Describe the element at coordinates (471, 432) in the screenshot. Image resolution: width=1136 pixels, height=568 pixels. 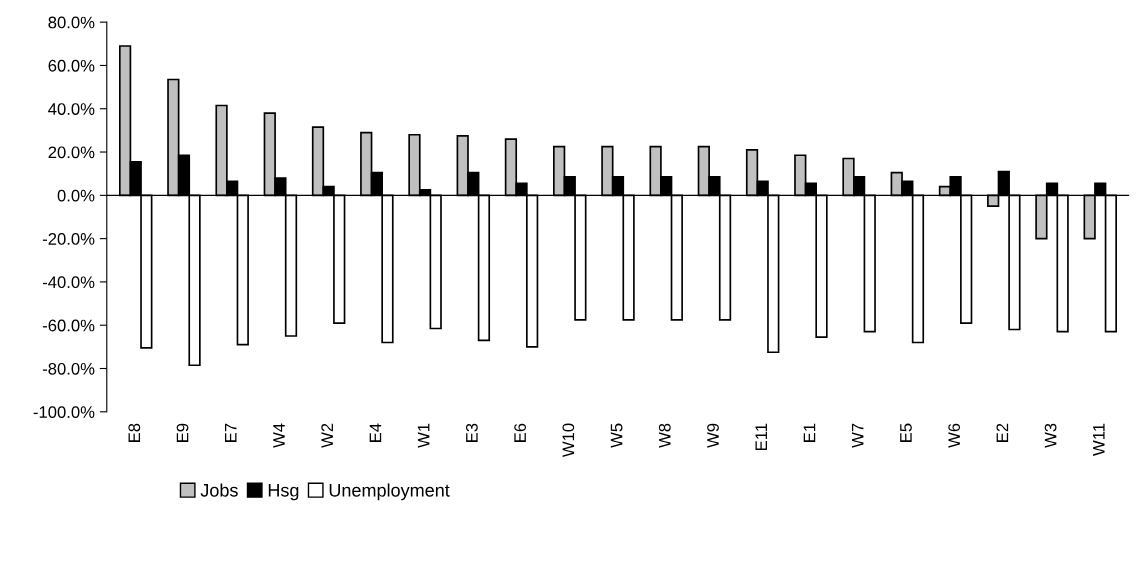
I see `x-tick-label: E3` at that location.